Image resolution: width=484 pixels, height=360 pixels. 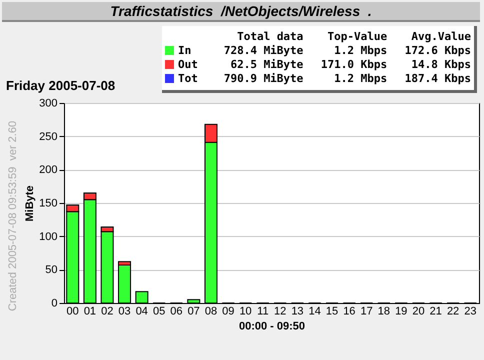 What do you see at coordinates (441, 37) in the screenshot?
I see `text: Avg.Value` at bounding box center [441, 37].